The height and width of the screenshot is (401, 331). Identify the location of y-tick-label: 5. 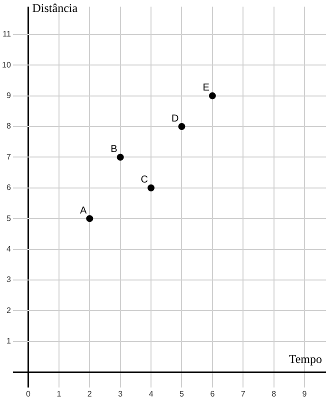
(9, 218).